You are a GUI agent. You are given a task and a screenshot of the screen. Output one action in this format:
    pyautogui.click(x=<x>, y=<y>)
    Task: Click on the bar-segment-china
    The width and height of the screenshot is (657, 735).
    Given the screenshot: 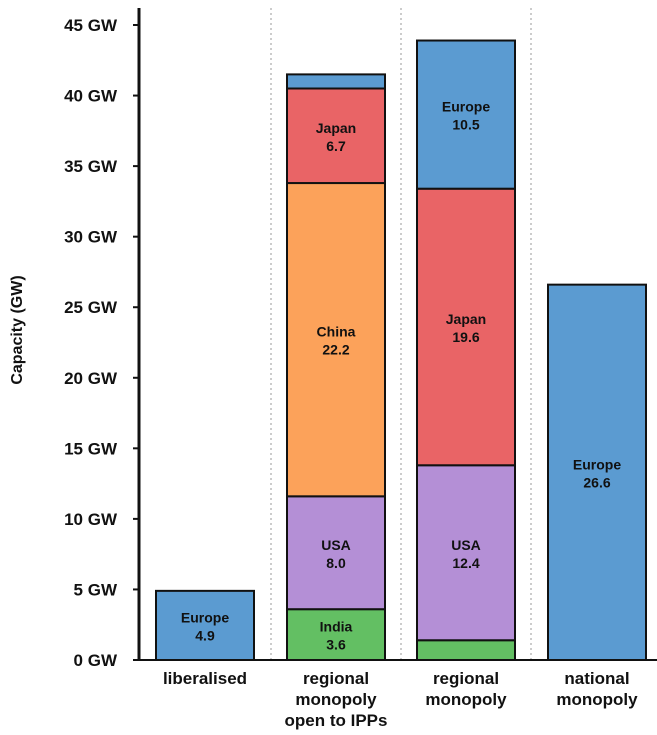 What is the action you would take?
    pyautogui.click(x=336, y=340)
    